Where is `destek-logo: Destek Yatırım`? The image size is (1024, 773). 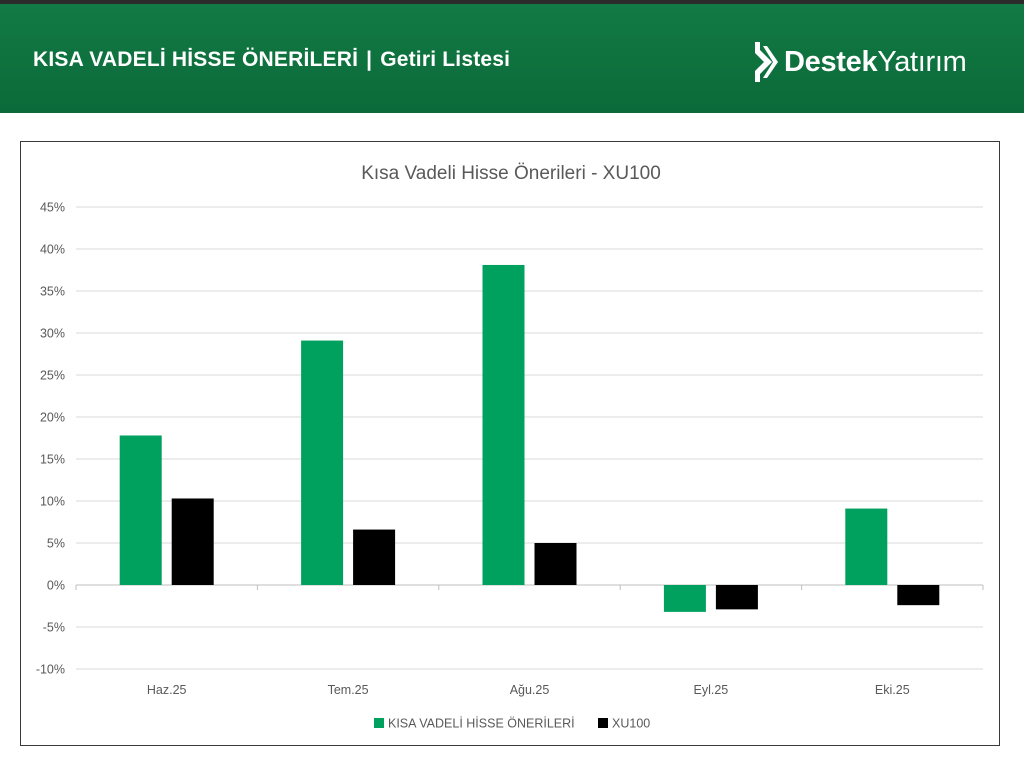 destek-logo: Destek Yatırım is located at coordinates (859, 62).